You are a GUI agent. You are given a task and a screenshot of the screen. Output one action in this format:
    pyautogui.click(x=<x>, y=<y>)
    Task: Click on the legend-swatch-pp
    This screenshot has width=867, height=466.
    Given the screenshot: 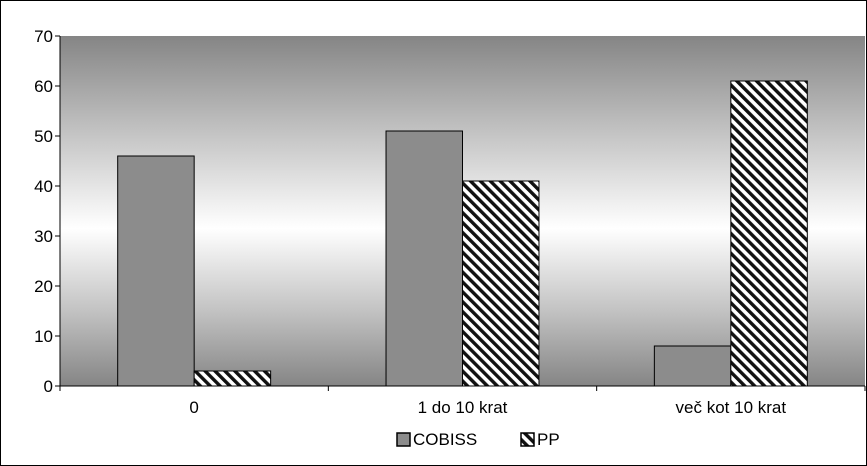 What is the action you would take?
    pyautogui.click(x=527, y=439)
    